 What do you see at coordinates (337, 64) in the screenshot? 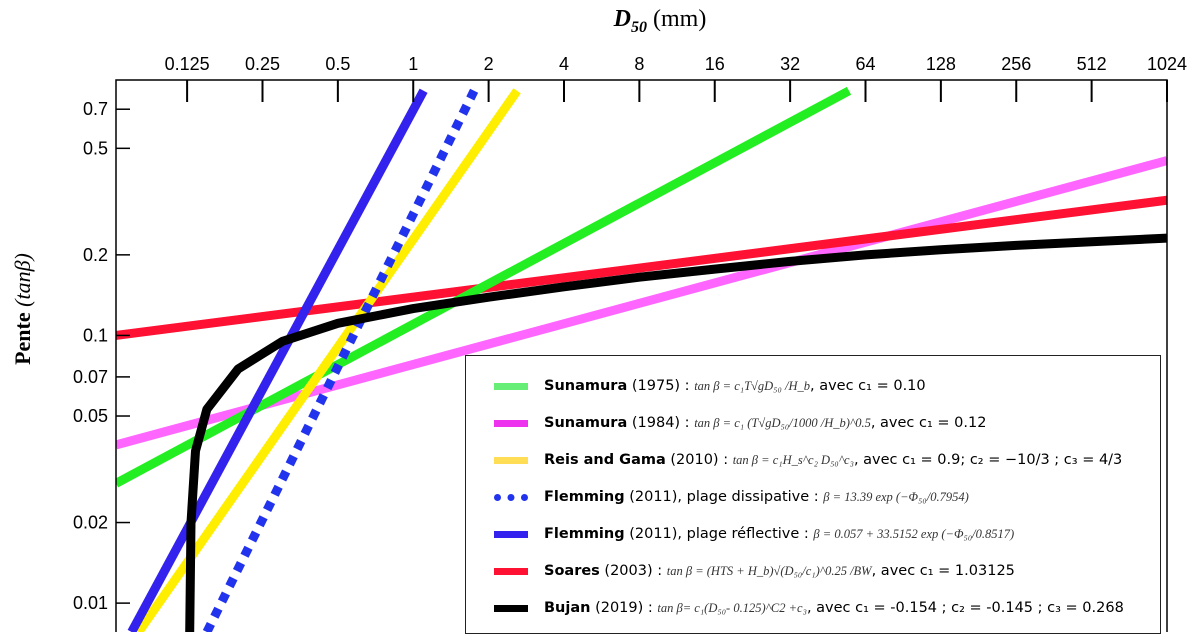
I see `x-tick-label: 0.5` at bounding box center [337, 64].